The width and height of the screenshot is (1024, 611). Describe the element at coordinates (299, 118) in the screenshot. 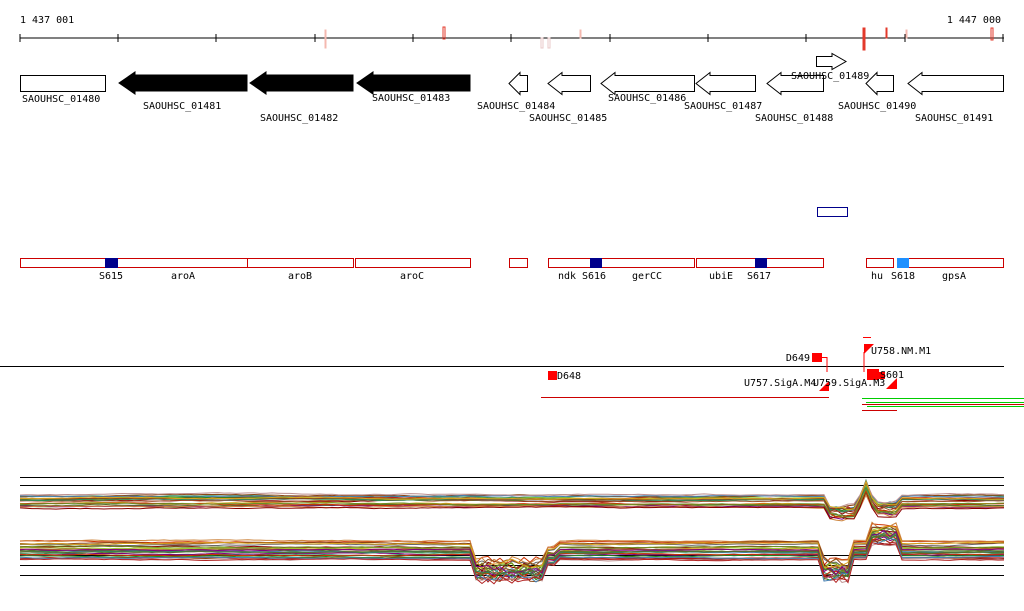

I see `gene-label: SAOUHSC_01482` at that location.